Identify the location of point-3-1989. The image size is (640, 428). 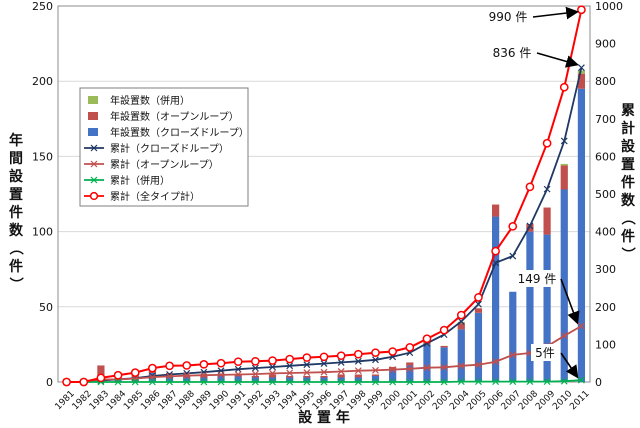
(204, 364).